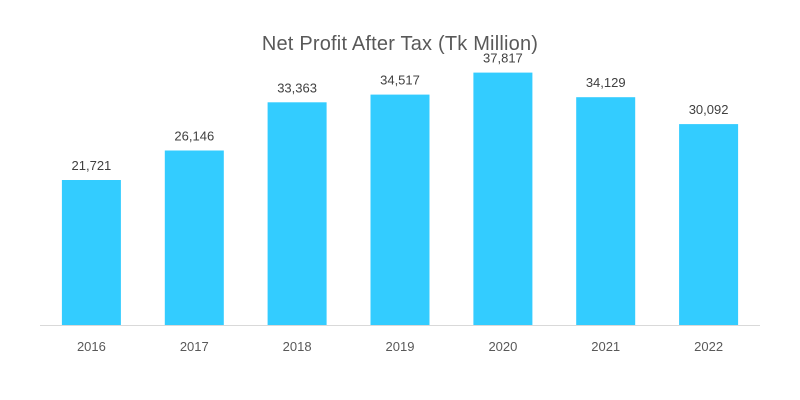  I want to click on data-label-2020: 37,817, so click(503, 58).